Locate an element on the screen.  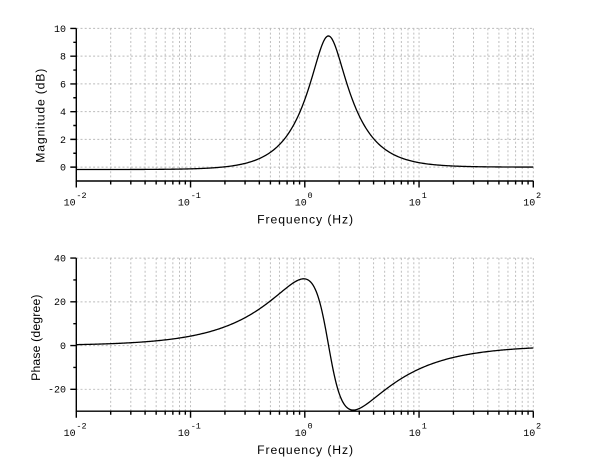
svg-text: 40 is located at coordinates (60, 260).